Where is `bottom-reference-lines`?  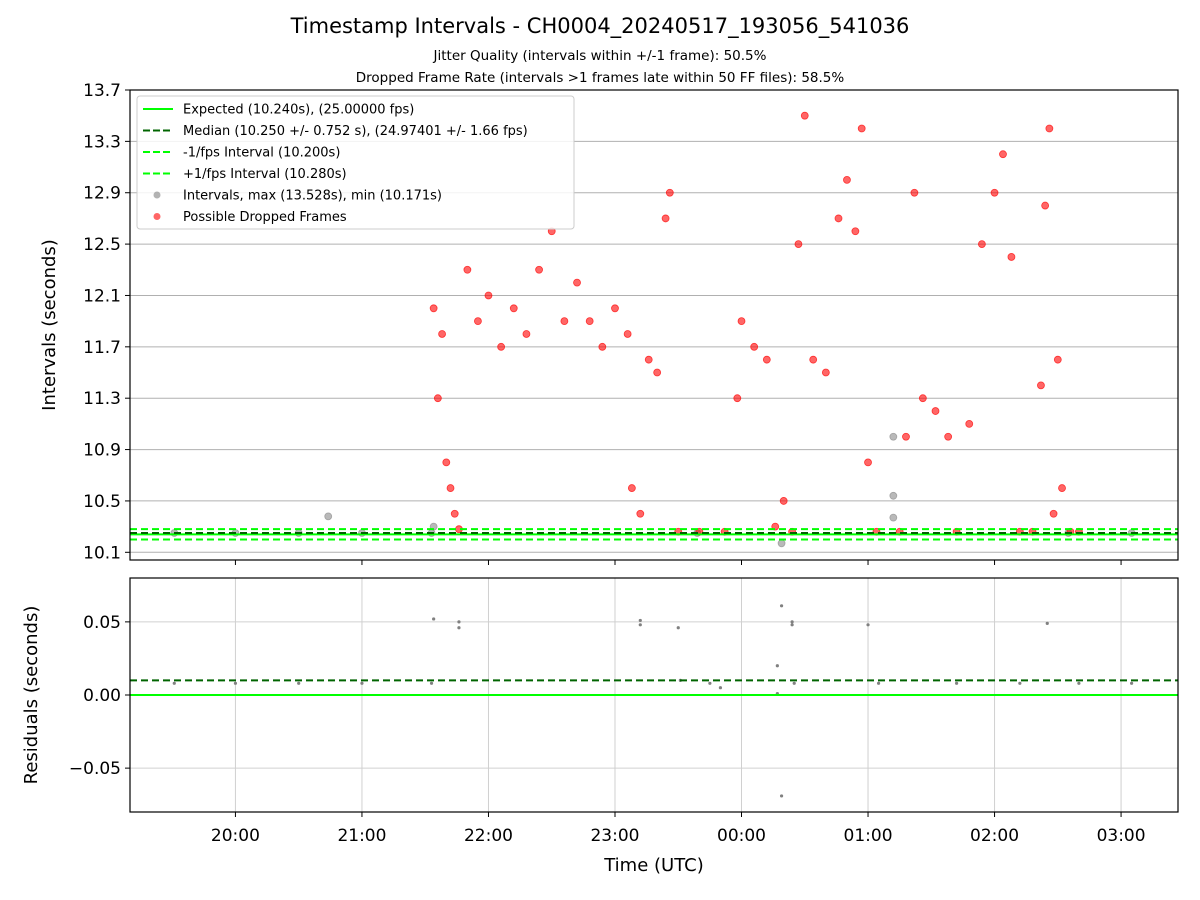
bottom-reference-lines is located at coordinates (654, 687).